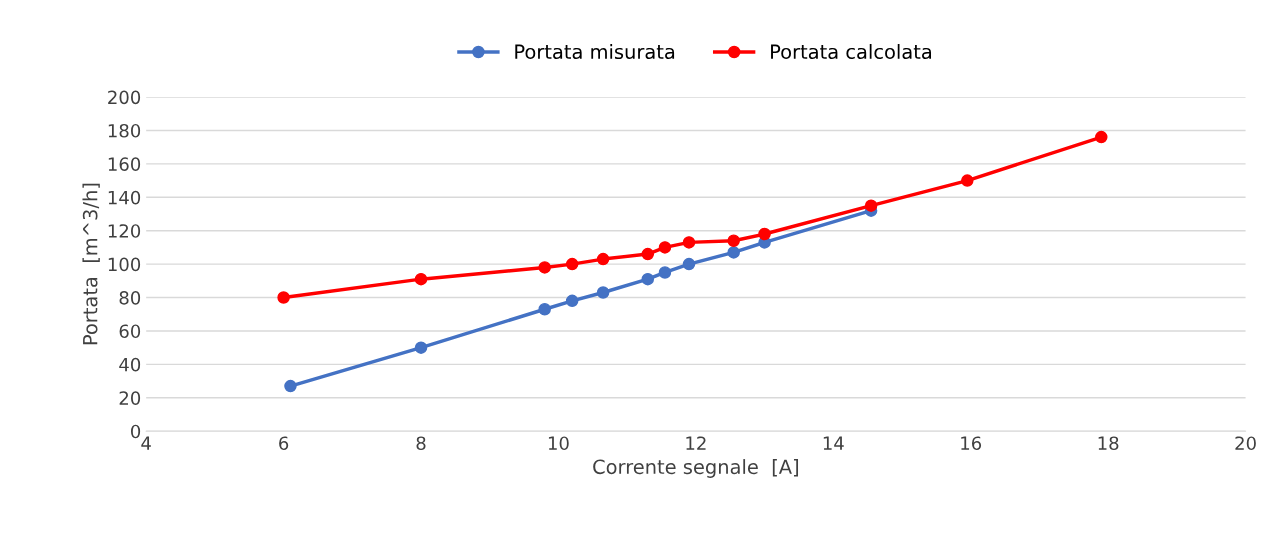  What do you see at coordinates (851, 51) in the screenshot?
I see `legend-label: Portata calcolata` at bounding box center [851, 51].